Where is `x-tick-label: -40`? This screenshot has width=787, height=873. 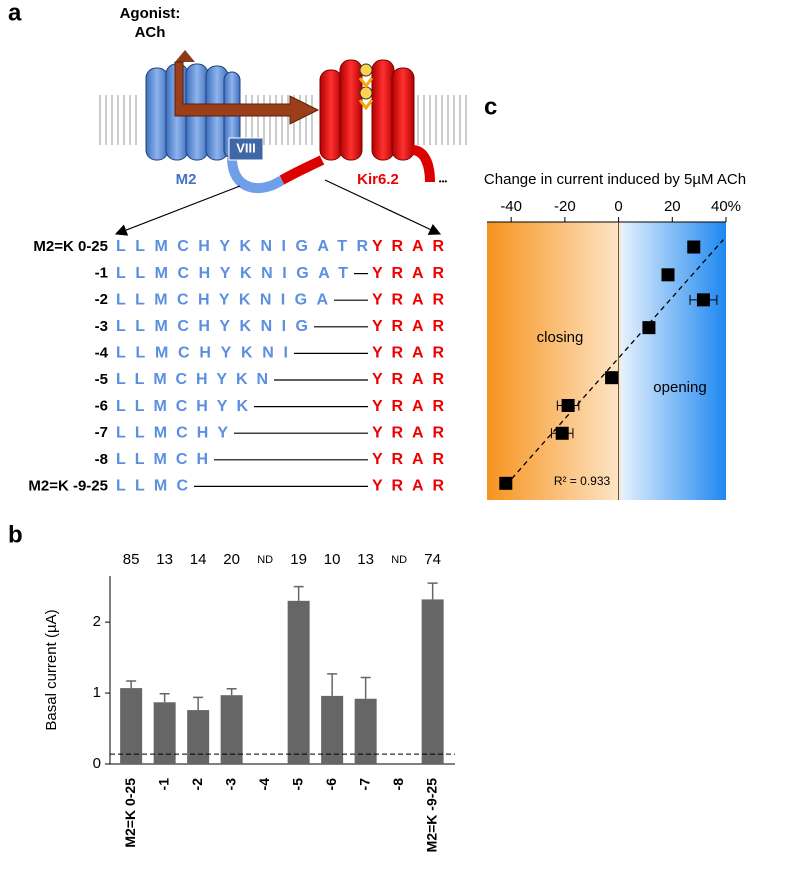 x-tick-label: -40 is located at coordinates (511, 206).